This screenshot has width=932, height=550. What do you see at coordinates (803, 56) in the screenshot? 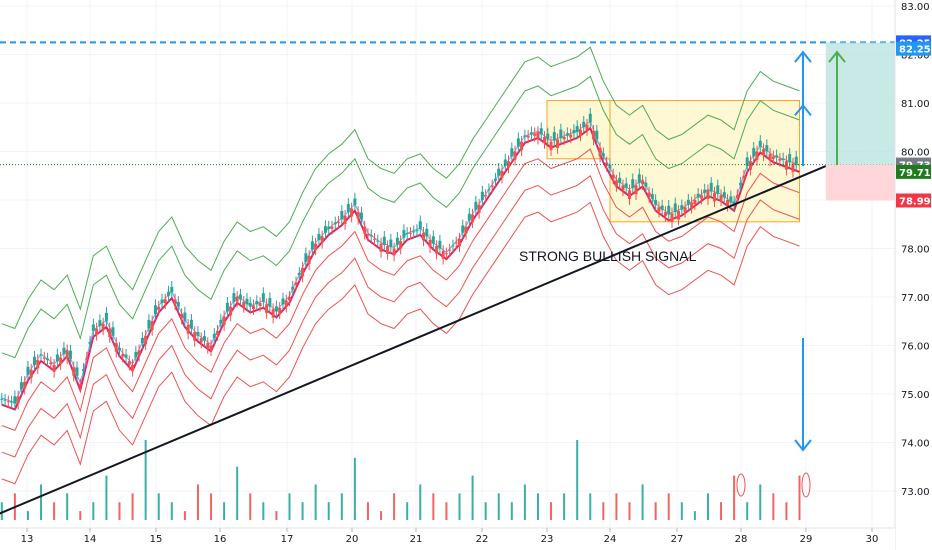
I see `arrow-up-2-head` at bounding box center [803, 56].